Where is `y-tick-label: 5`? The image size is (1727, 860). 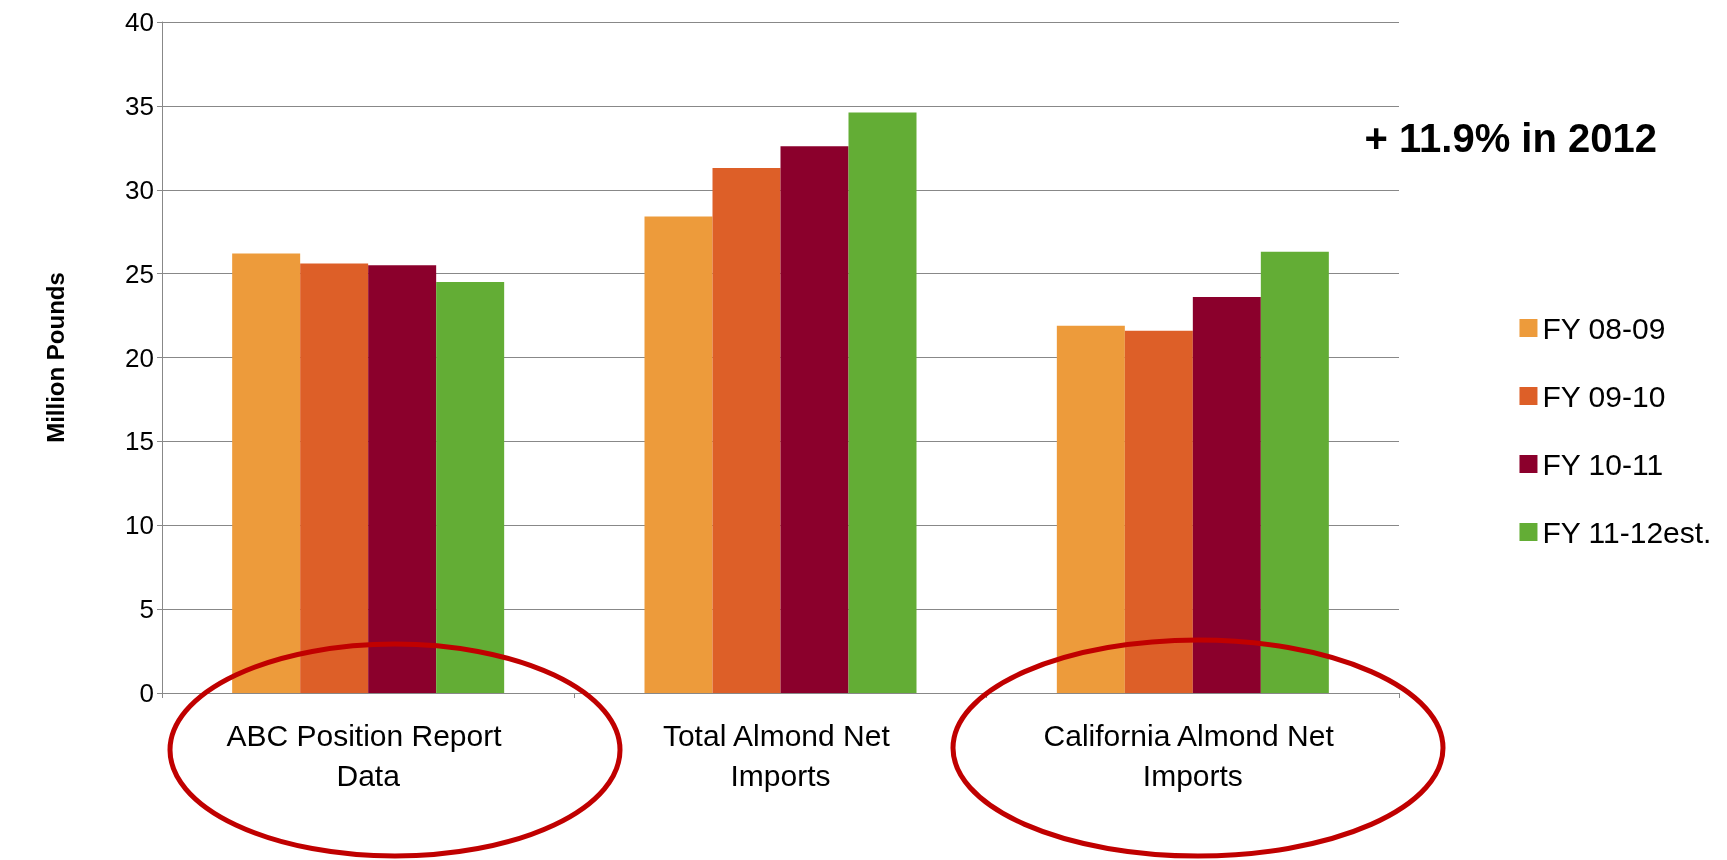 y-tick-label: 5 is located at coordinates (146, 609).